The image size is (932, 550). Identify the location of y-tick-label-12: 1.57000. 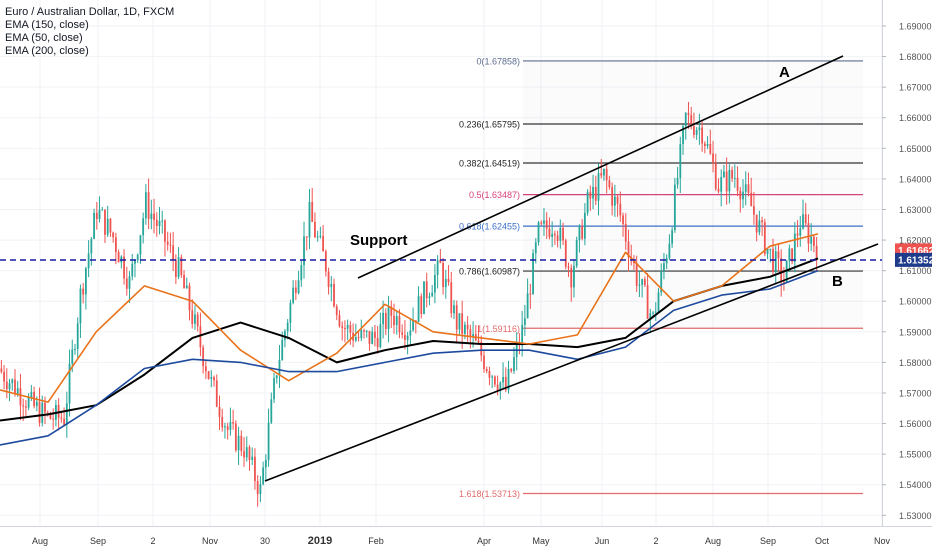
(915, 393).